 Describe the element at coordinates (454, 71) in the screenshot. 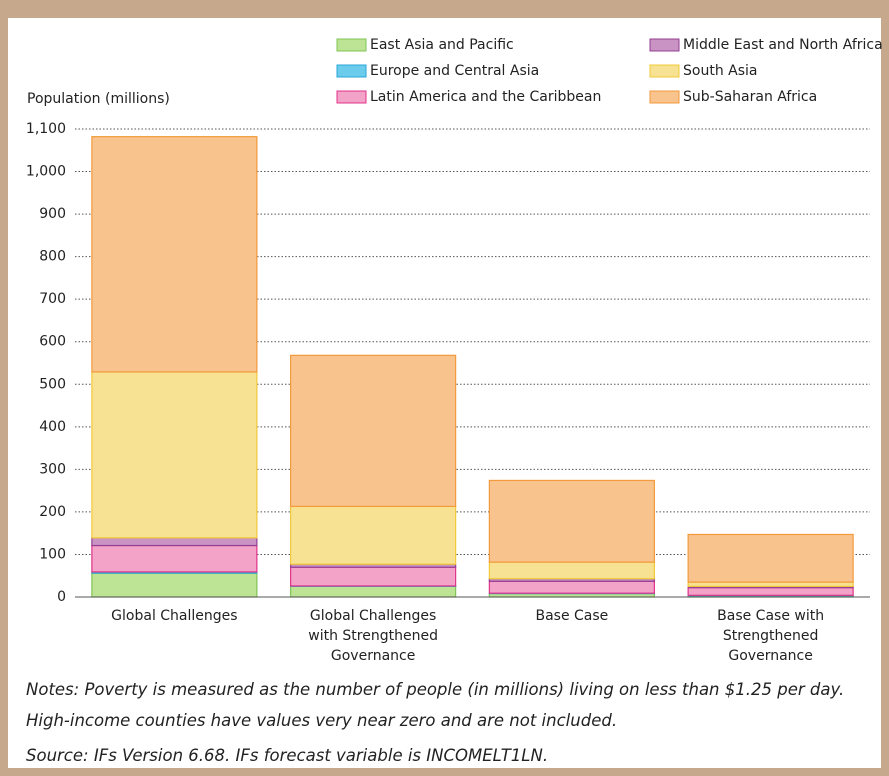

I see `legend-label: Europe and Central Asia` at that location.